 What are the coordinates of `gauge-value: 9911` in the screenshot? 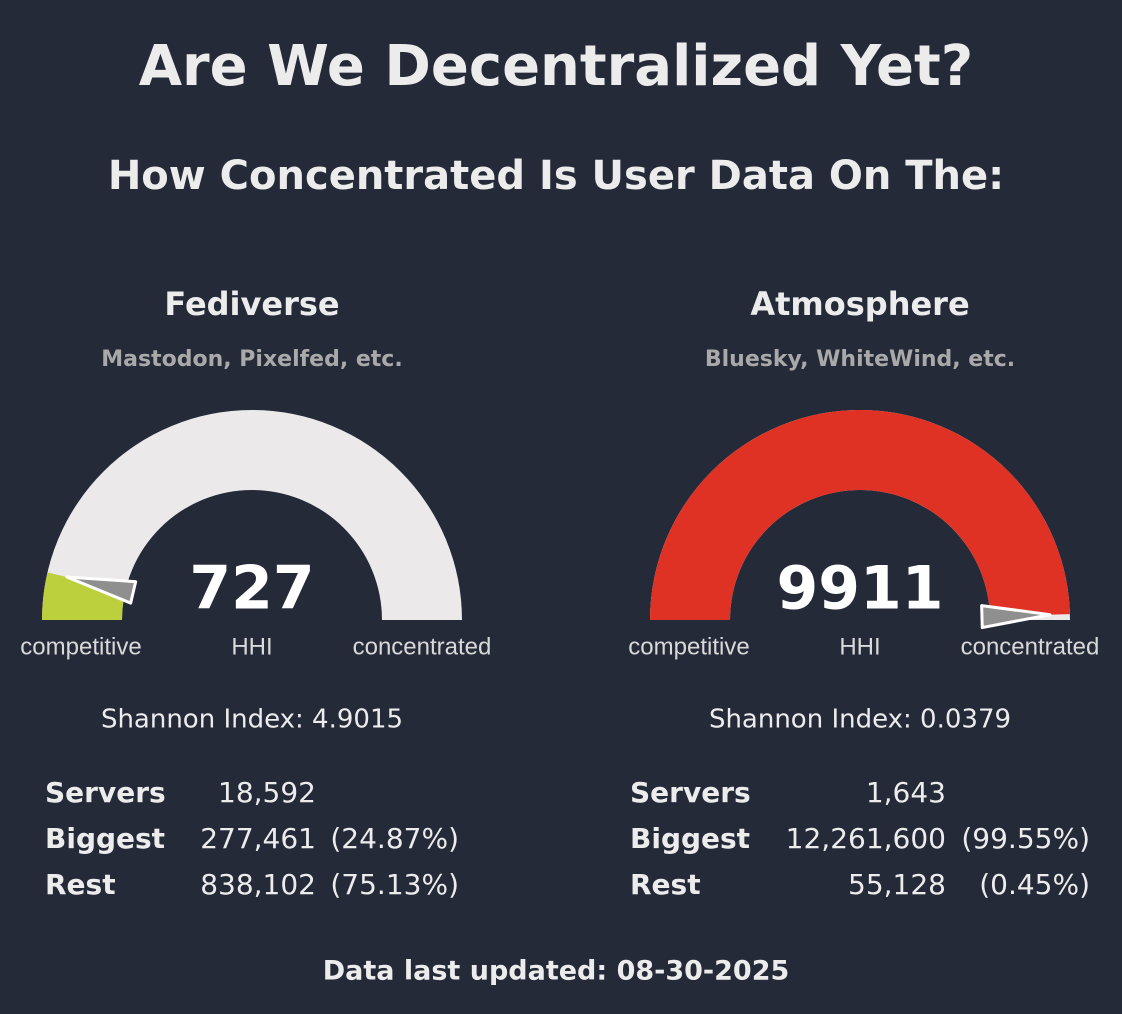 It's located at (860, 589).